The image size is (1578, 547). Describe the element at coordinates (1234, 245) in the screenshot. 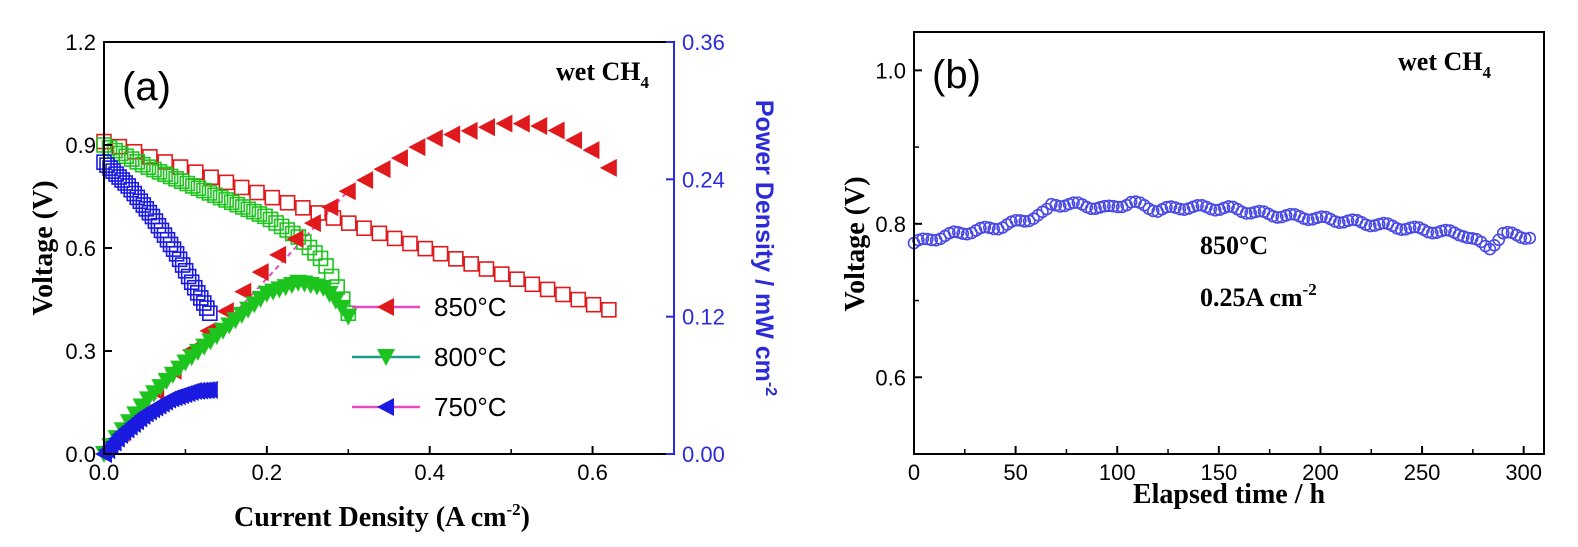

I see `panel-b-temperature-note: 850°C` at that location.